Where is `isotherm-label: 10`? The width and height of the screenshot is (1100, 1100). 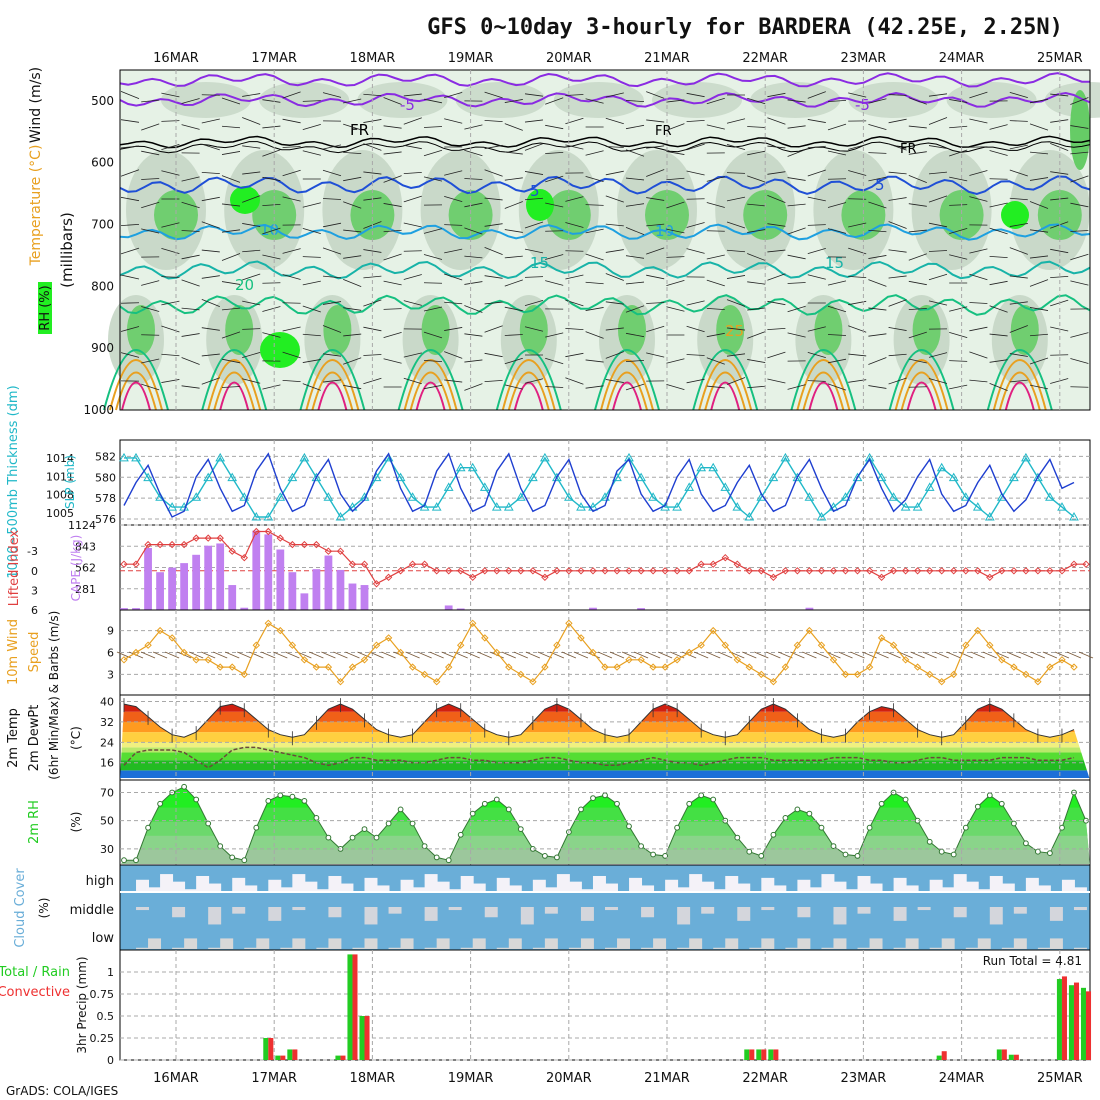 isotherm-label: 10 is located at coordinates (664, 231).